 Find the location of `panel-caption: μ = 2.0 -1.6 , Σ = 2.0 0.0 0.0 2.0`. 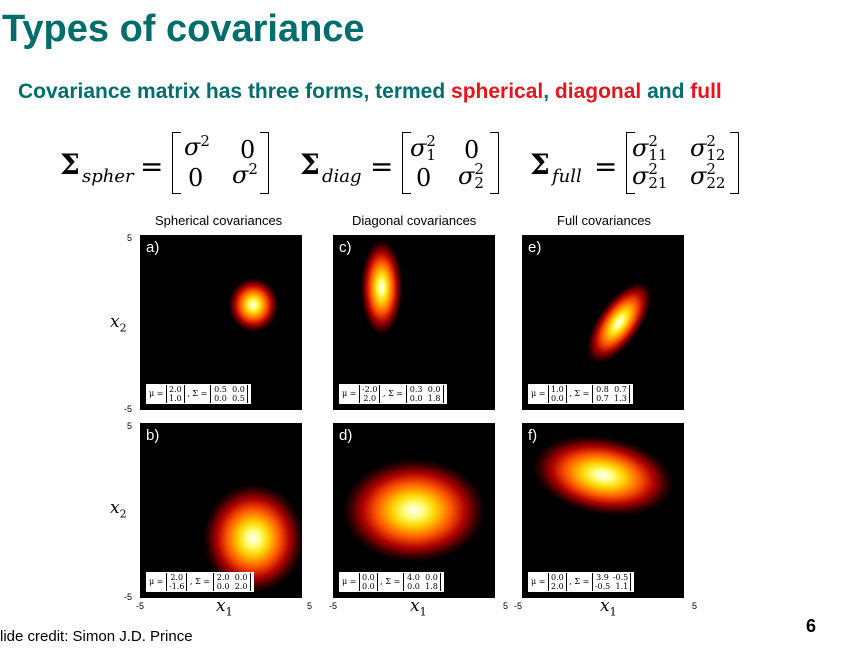

panel-caption: μ = 2.0 -1.6 , Σ = 2.0 0.0 0.0 2.0 is located at coordinates (200, 582).